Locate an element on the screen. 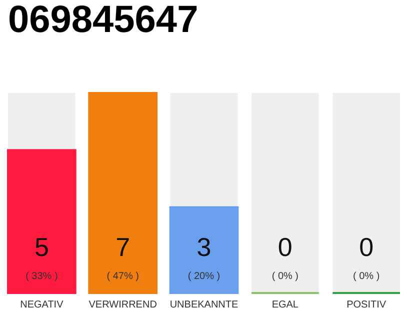  x-tick-label: VERWIRREND is located at coordinates (122, 305).